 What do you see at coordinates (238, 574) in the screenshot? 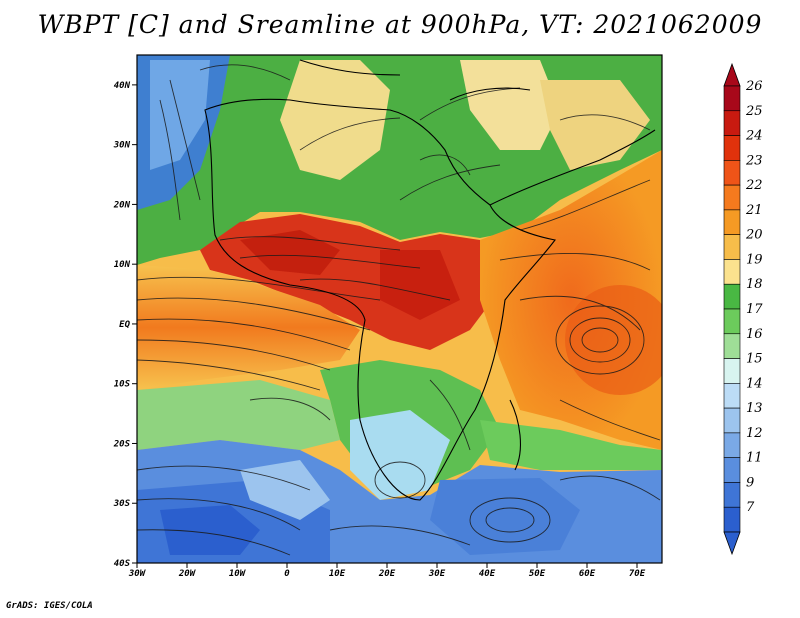
I see `x-tick-label: 10W` at bounding box center [238, 574].